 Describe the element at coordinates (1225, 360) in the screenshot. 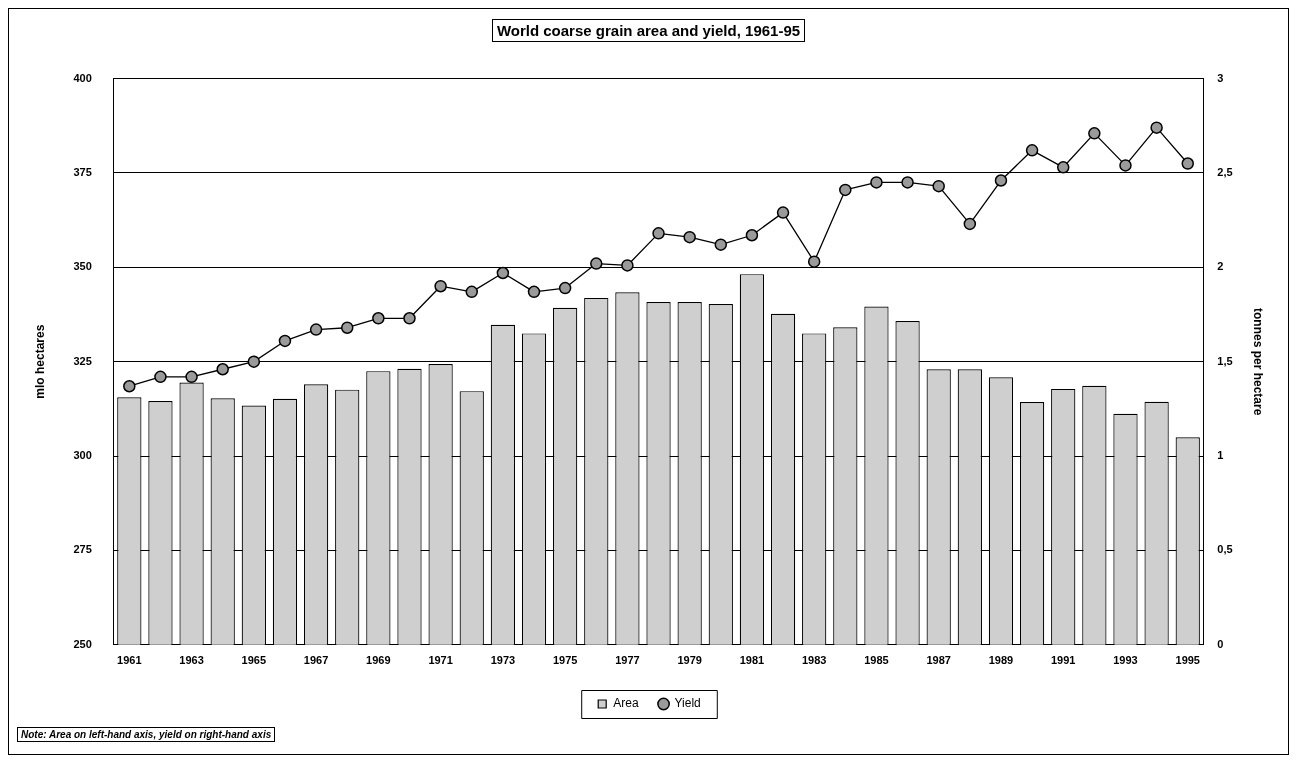

I see `y2-tick-label: 1,5` at that location.